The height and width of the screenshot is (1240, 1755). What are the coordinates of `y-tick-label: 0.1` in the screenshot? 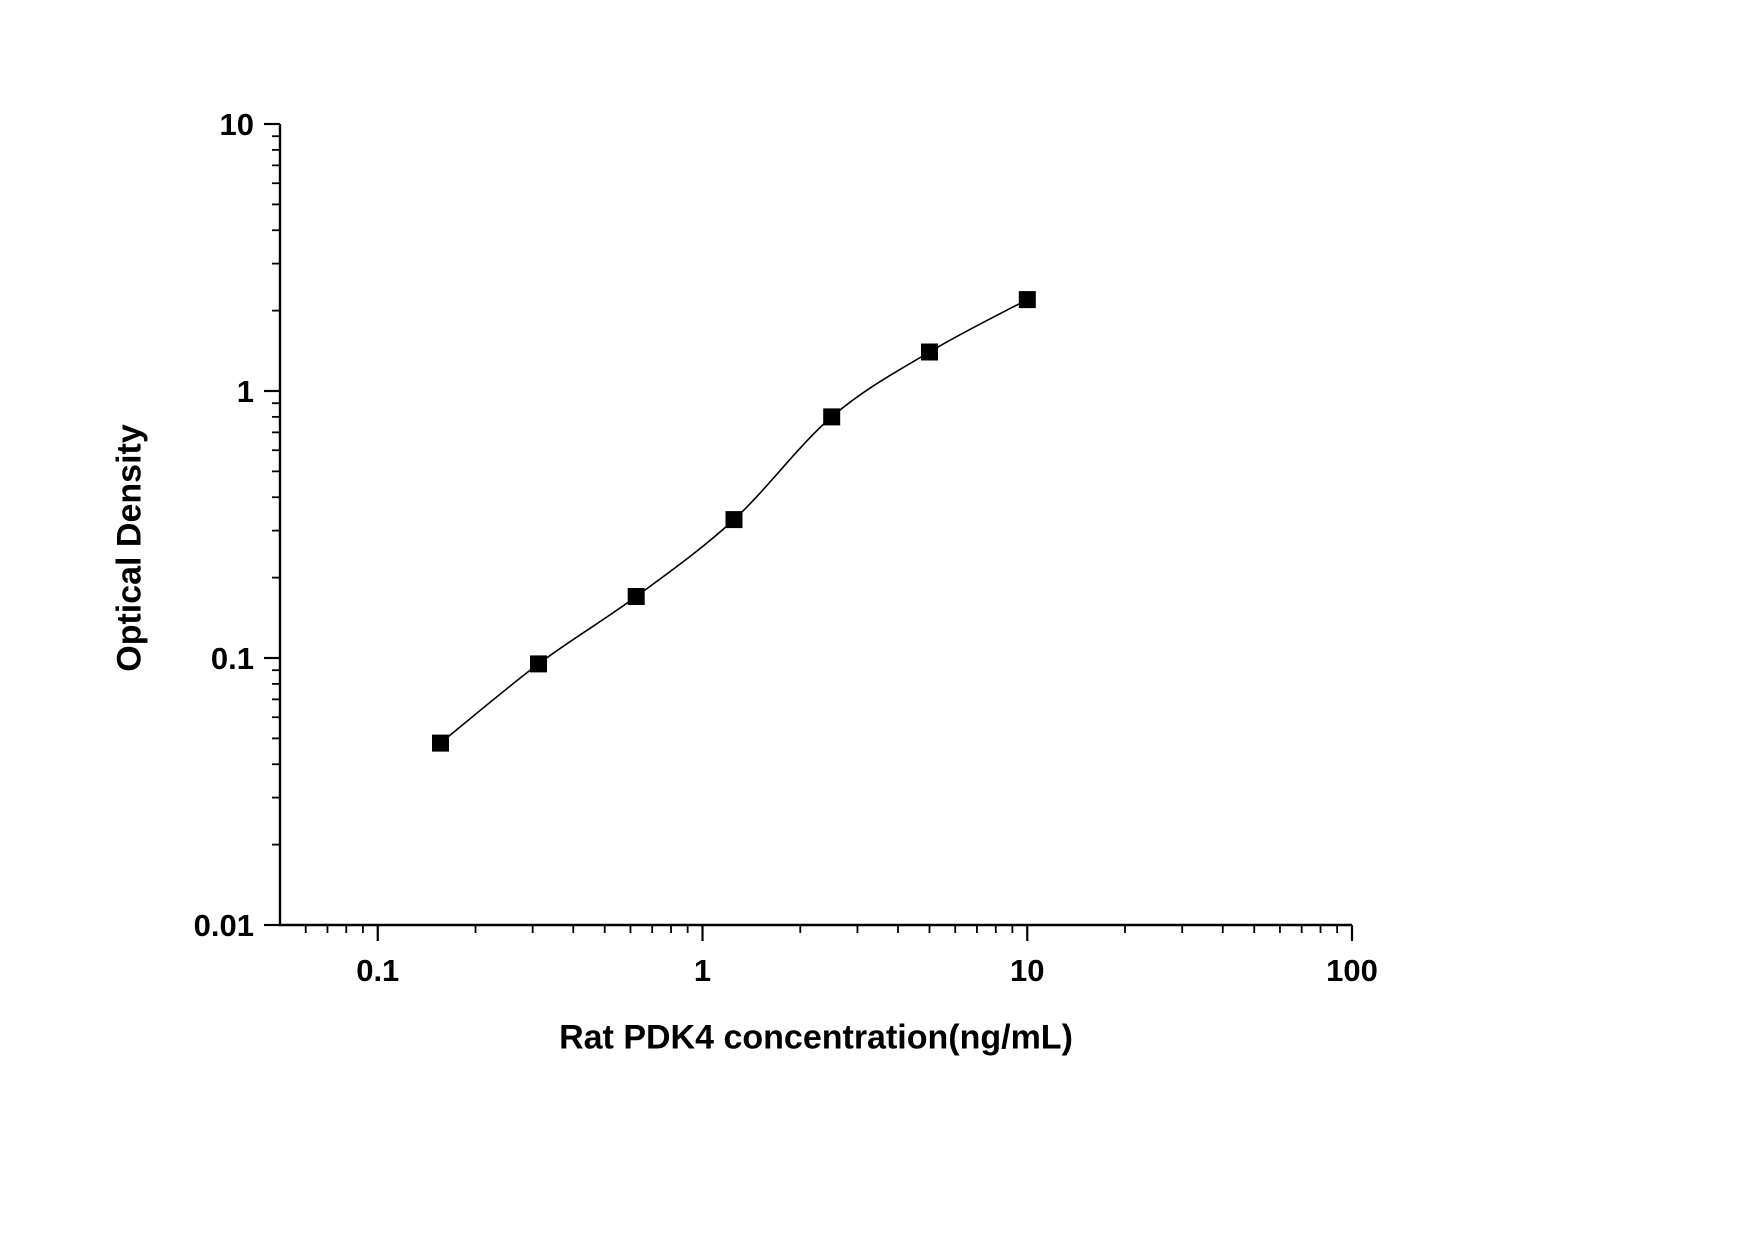 It's located at (232, 658).